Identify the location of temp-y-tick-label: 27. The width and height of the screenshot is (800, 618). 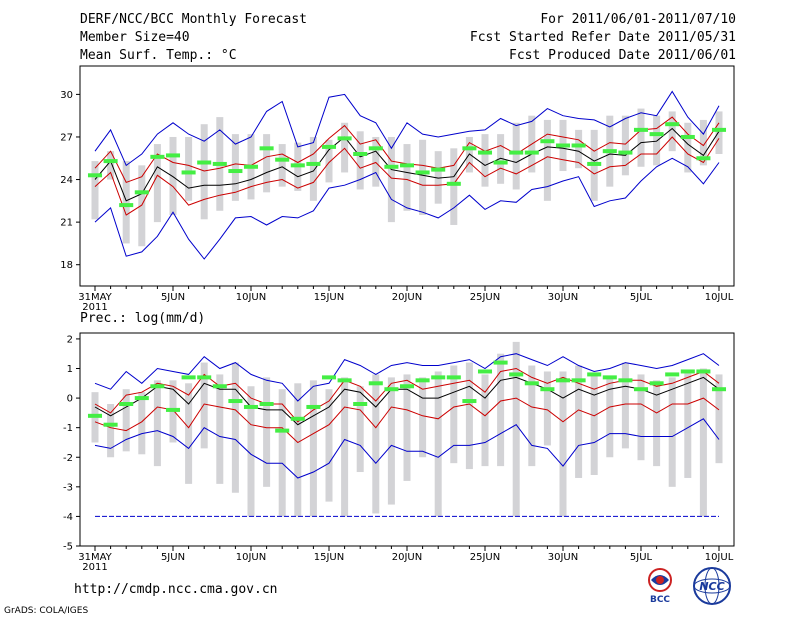
(66, 137).